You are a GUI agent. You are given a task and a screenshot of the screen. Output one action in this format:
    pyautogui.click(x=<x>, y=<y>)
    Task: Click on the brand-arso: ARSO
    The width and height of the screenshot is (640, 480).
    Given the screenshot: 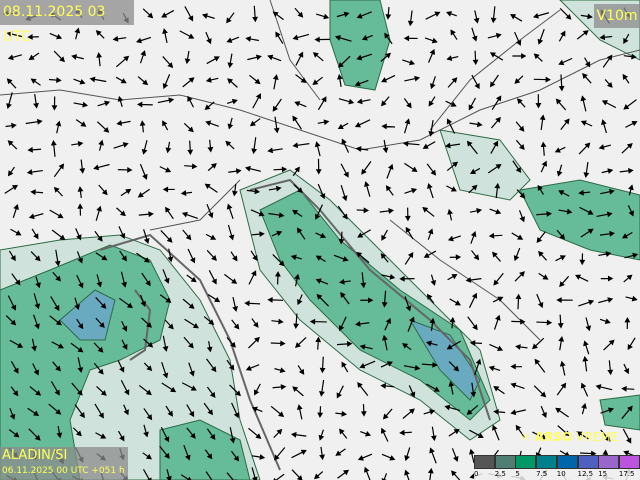 What is the action you would take?
    pyautogui.click(x=553, y=437)
    